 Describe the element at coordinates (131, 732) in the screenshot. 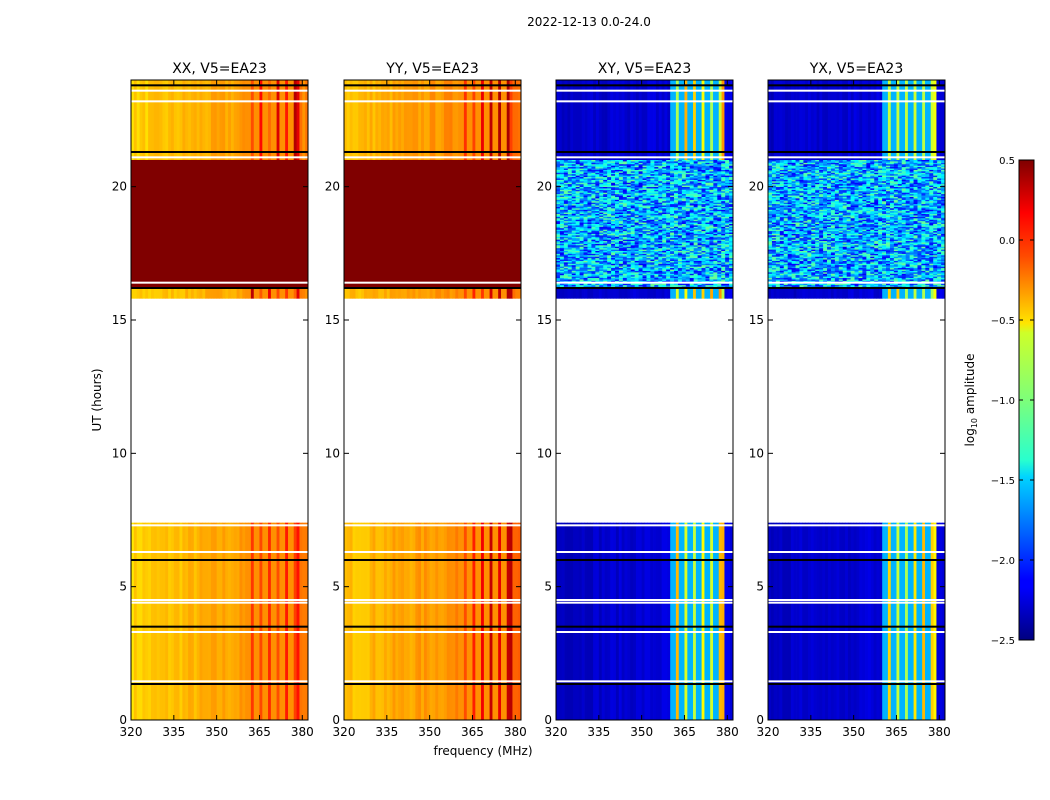

I see `x-tick-label: 320` at that location.